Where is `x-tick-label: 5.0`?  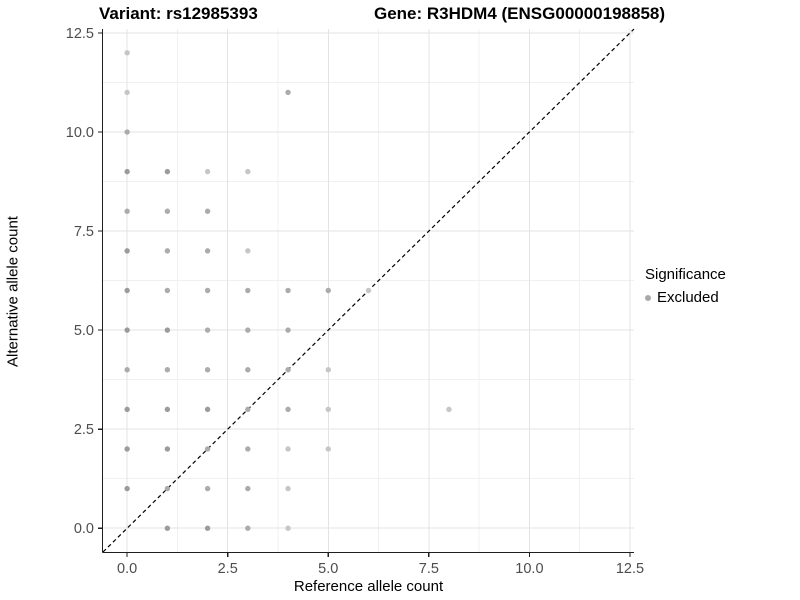 x-tick-label: 5.0 is located at coordinates (328, 569).